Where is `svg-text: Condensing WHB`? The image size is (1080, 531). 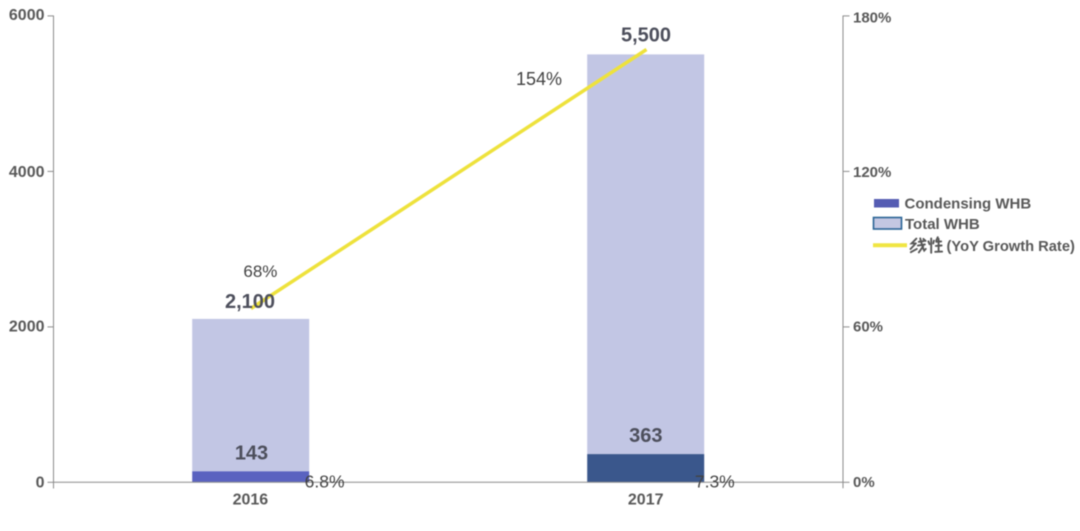
svg-text: Condensing WHB is located at coordinates (968, 204).